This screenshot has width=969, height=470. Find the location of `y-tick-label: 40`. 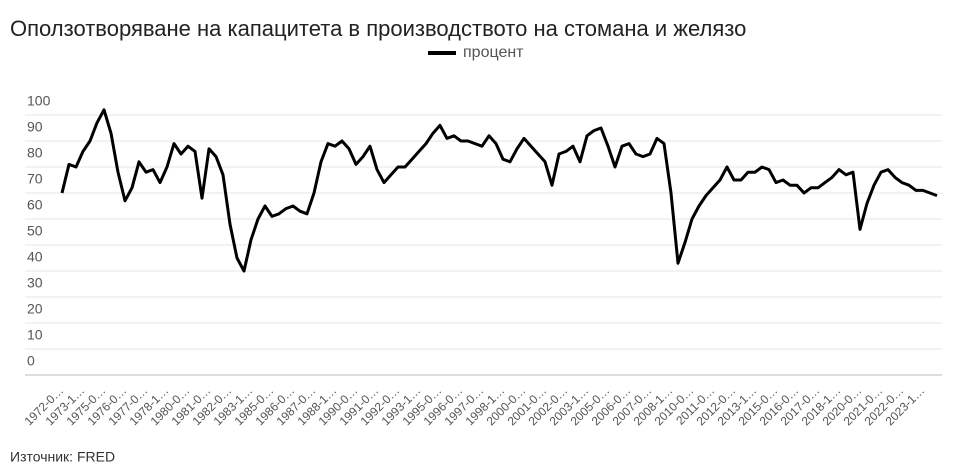

y-tick-label: 40 is located at coordinates (35, 257).